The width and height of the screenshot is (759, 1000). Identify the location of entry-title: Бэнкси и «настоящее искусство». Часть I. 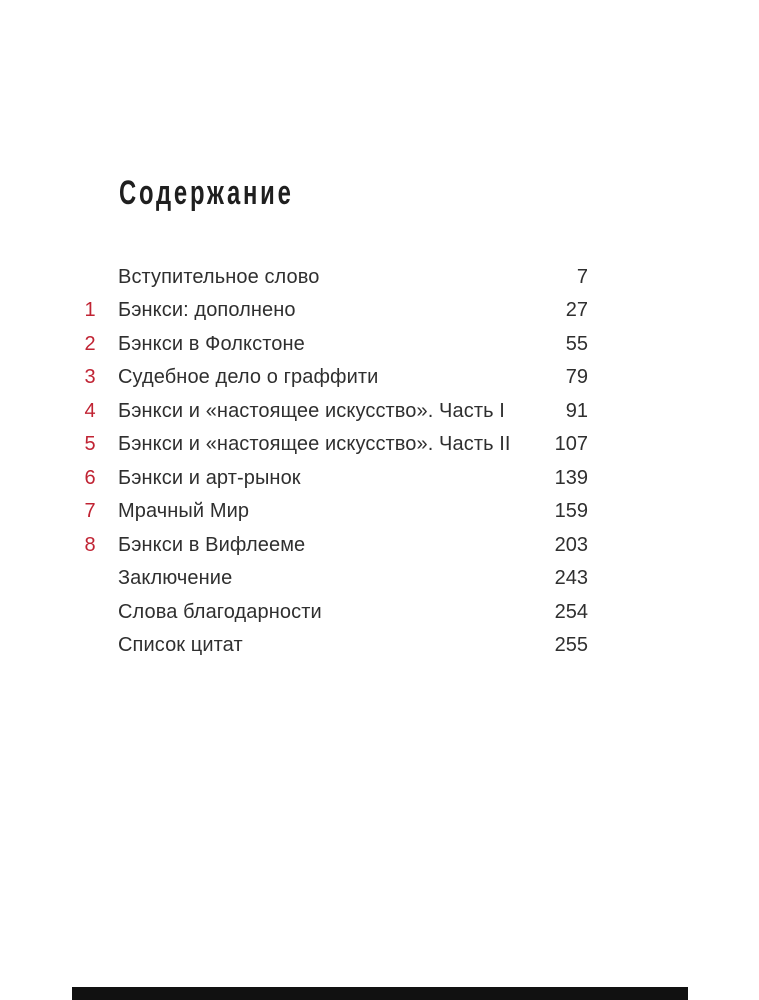
(311, 410).